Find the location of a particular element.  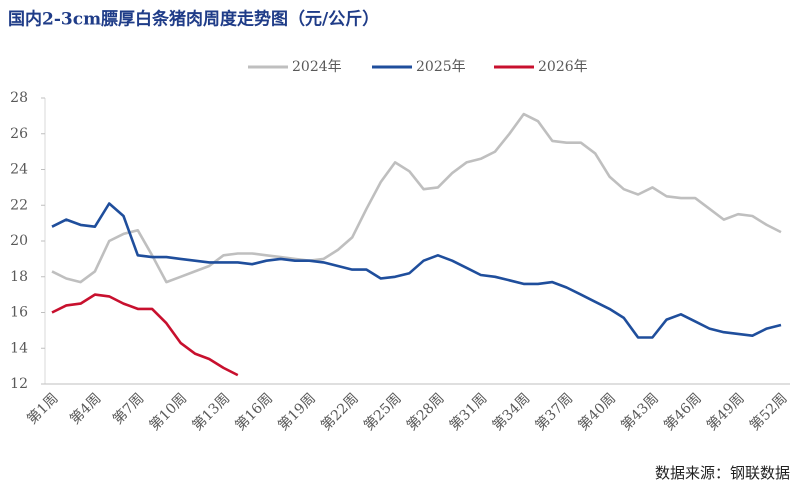

y-tick-label: 22 is located at coordinates (19, 205).